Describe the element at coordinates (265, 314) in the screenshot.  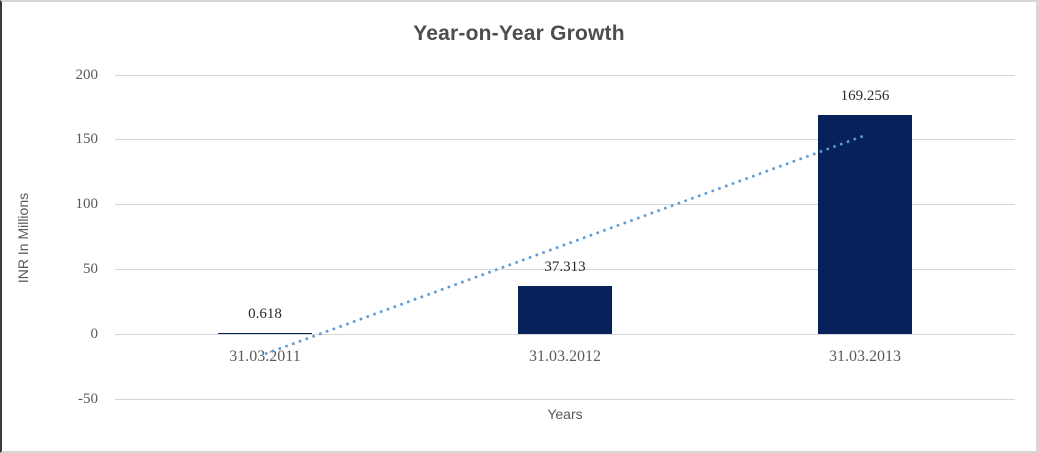
I see `data-label-31.03.2011: 0.618` at that location.